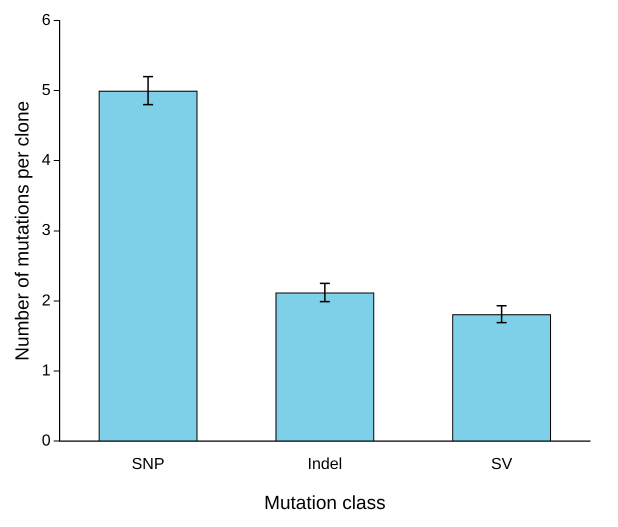 The image size is (618, 527). I want to click on x-tick-label: Indel, so click(325, 465).